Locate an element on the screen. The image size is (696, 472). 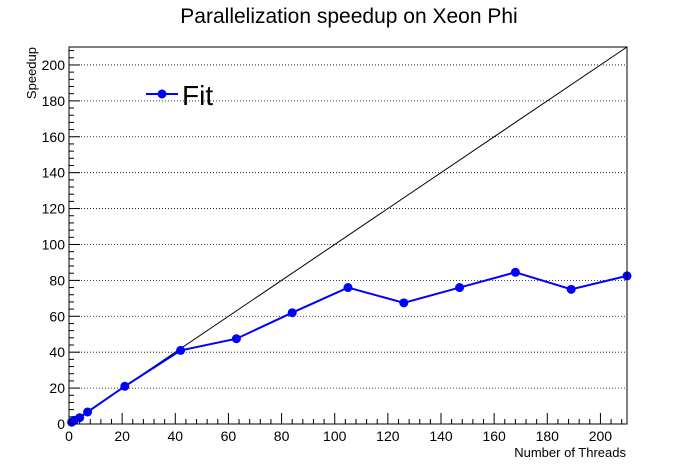
y-axis-label: Speedup is located at coordinates (31, 73).